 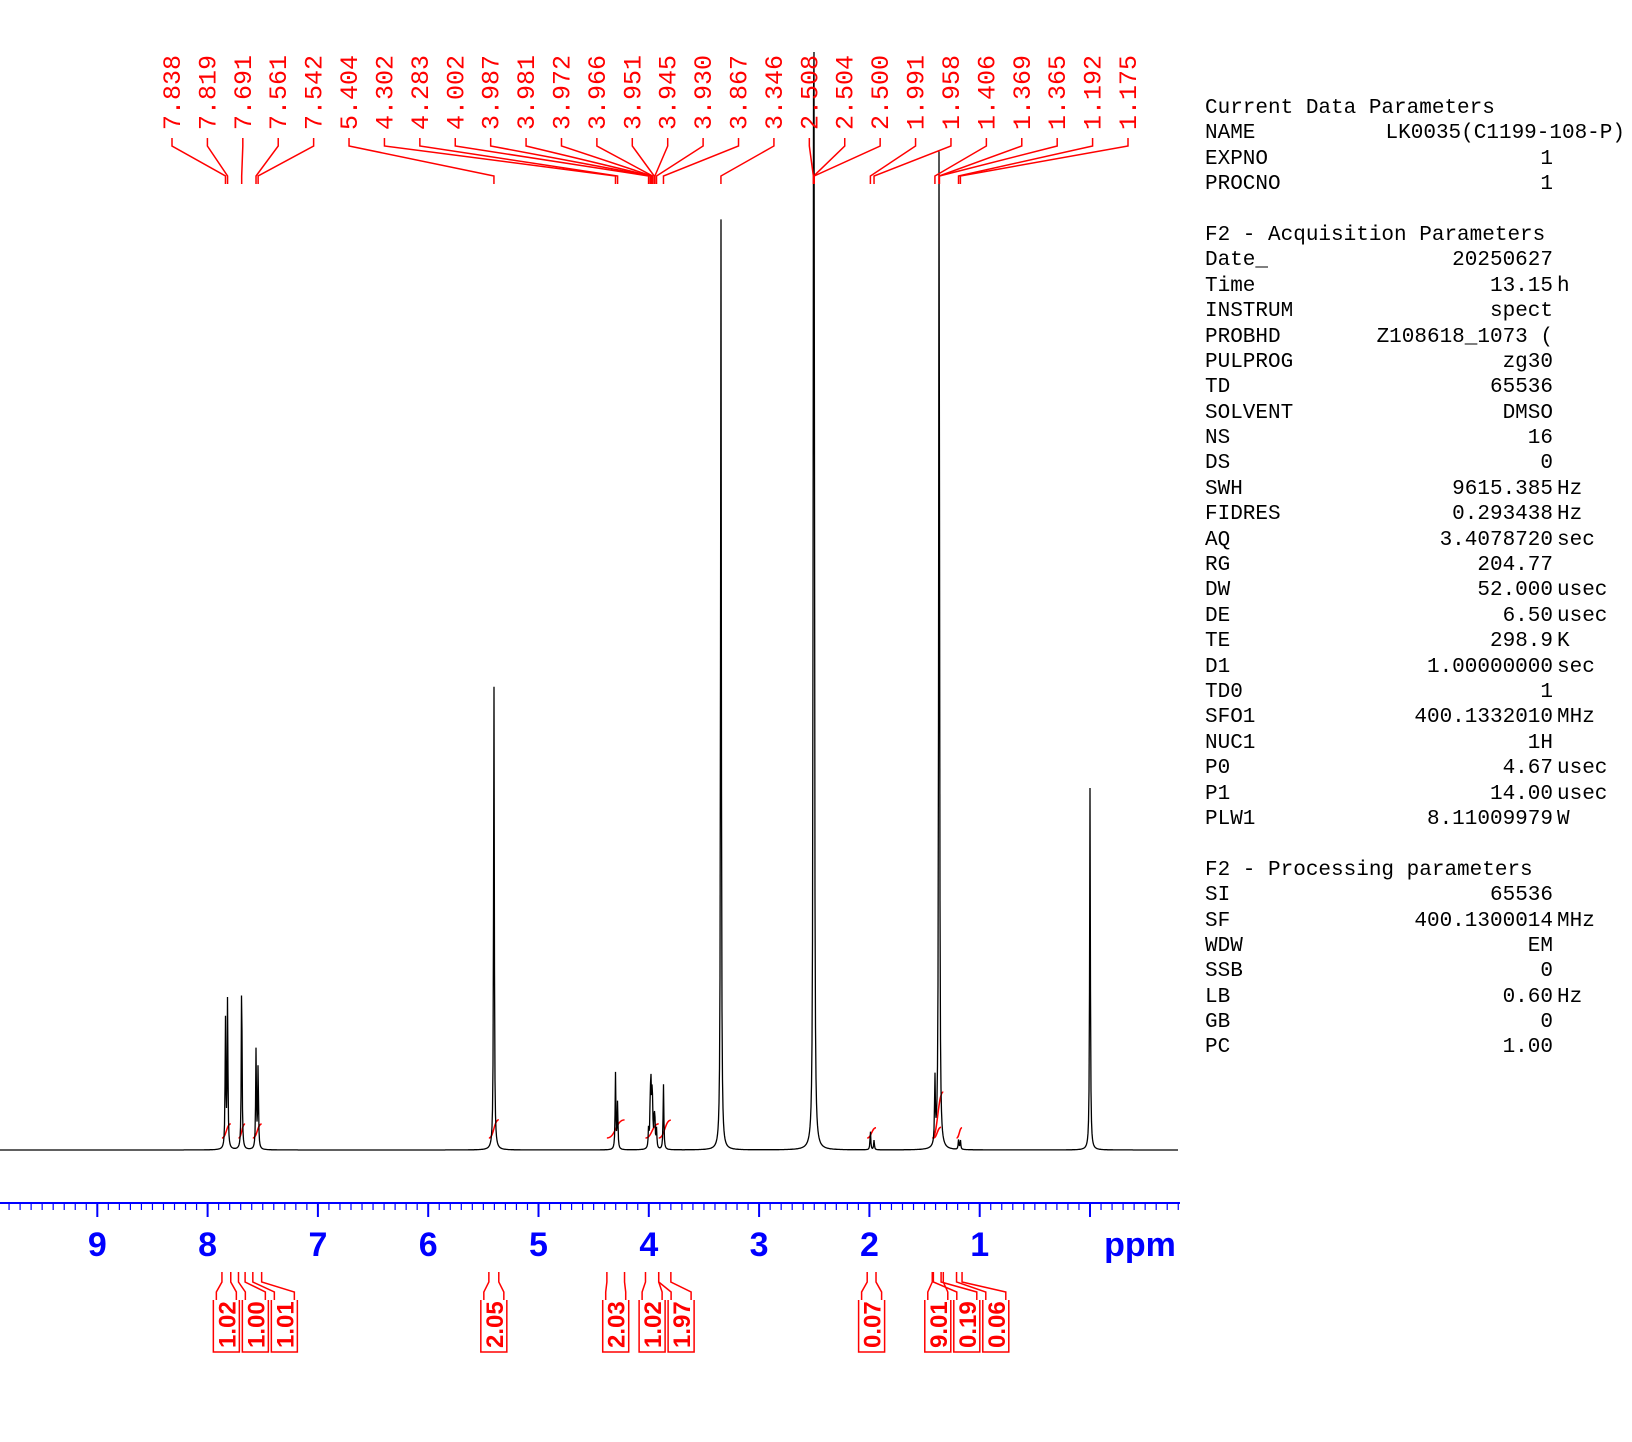 I want to click on parameter-row: TD 65536, so click(x=1415, y=387).